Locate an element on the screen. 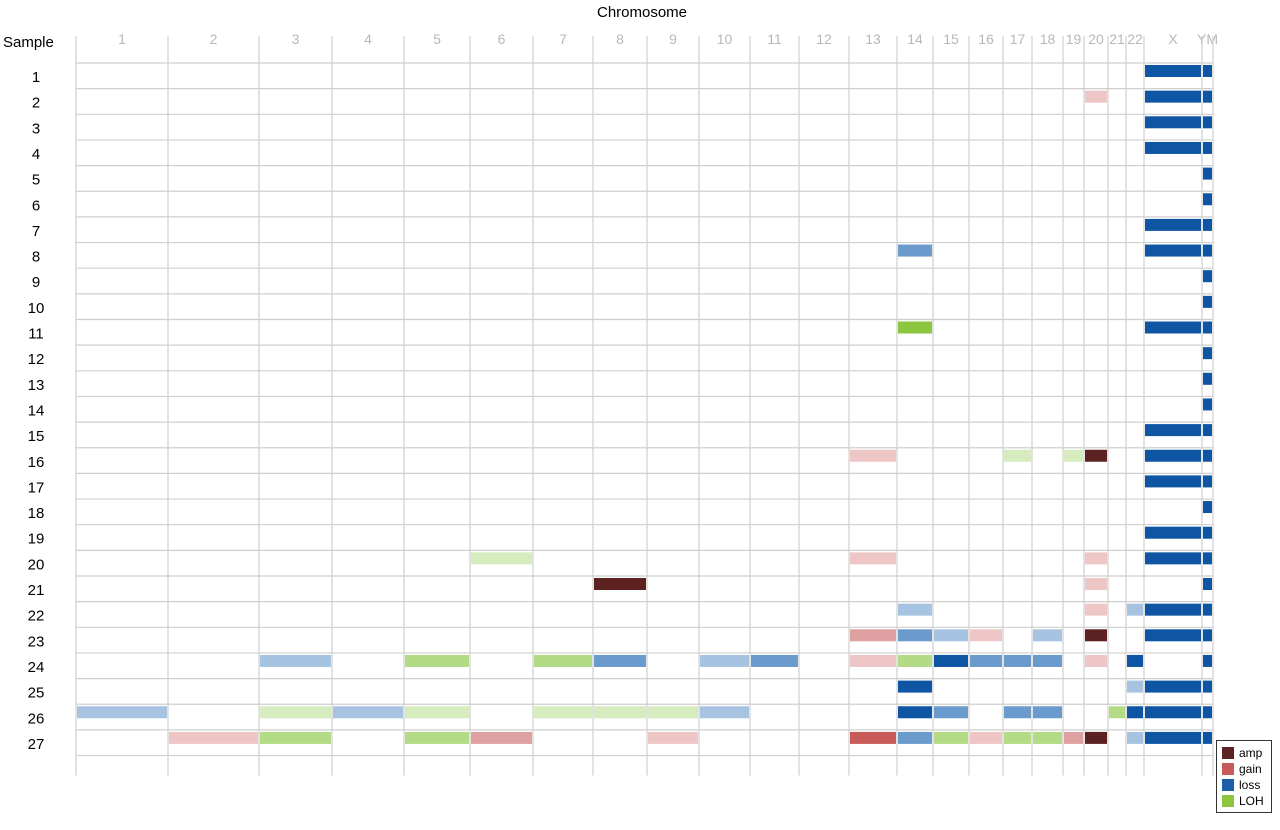 The image size is (1280, 830). row-label: 5 is located at coordinates (36, 180).